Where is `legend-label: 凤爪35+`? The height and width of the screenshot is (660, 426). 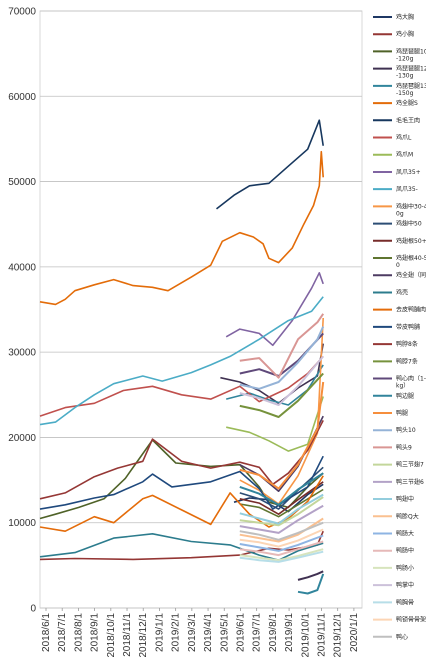
legend-label: 凤爪35+ is located at coordinates (408, 172).